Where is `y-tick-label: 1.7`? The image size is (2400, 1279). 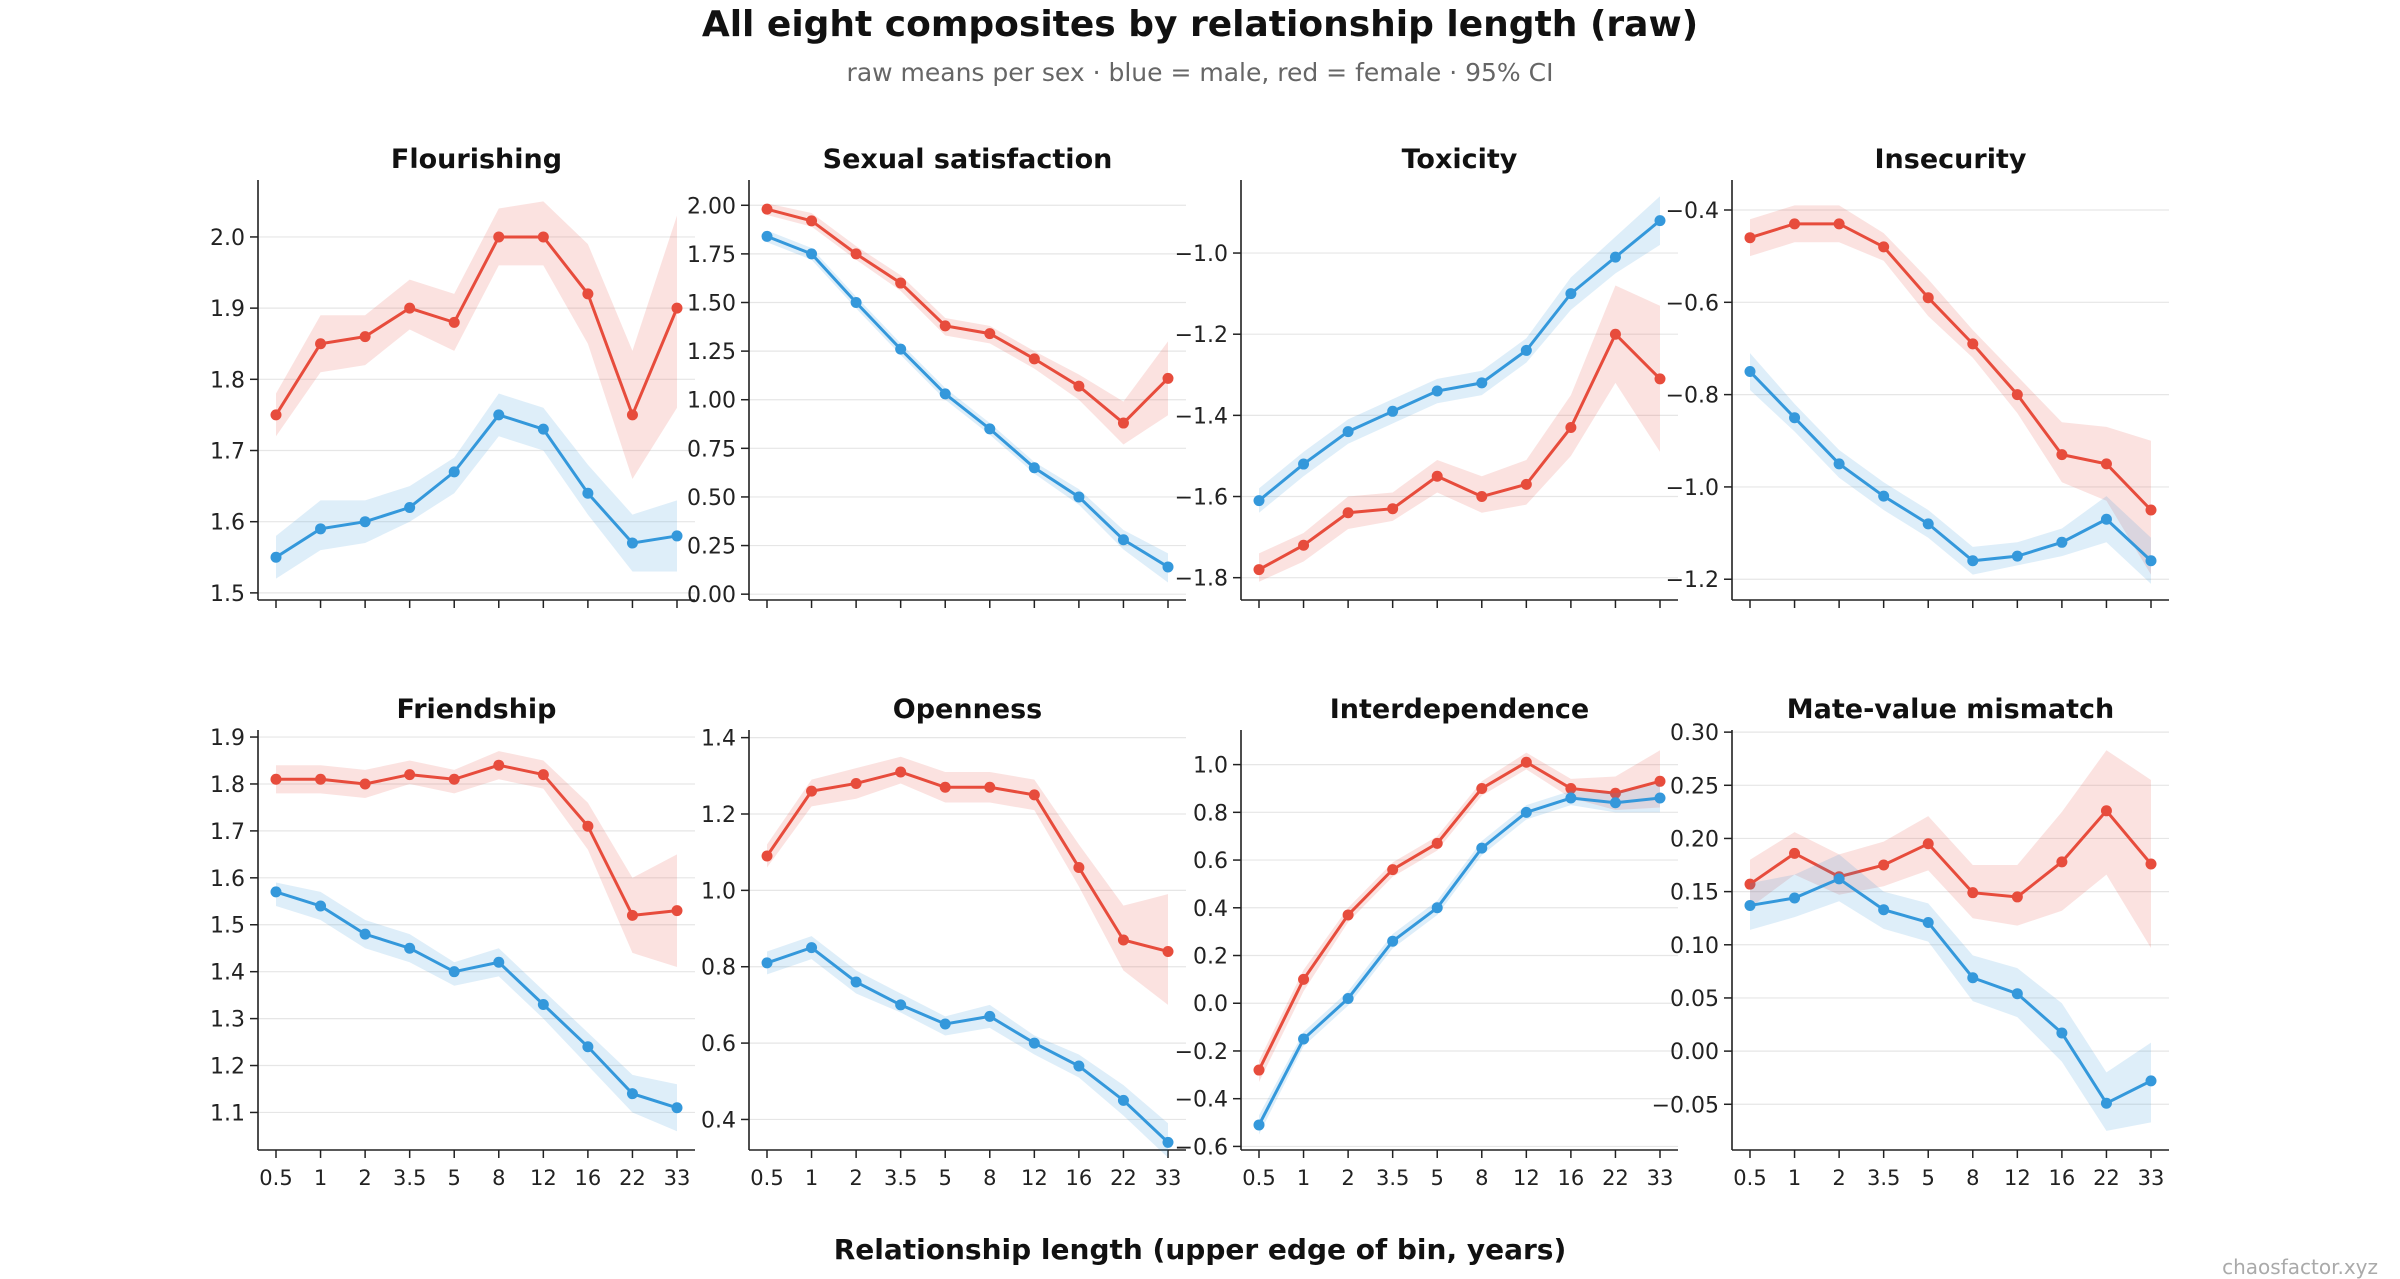
y-tick-label: 1.7 is located at coordinates (227, 832).